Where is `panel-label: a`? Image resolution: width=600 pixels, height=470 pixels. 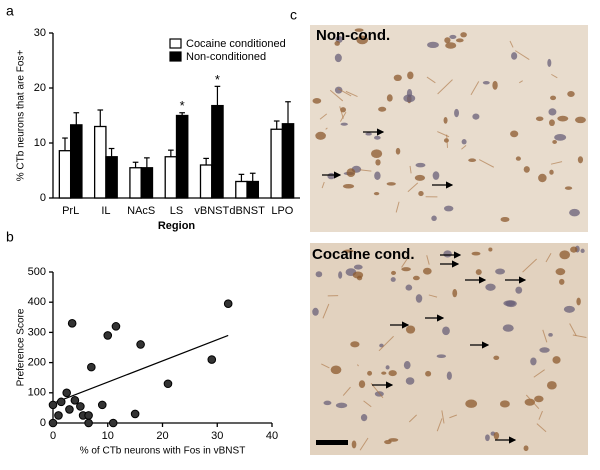
panel-label: a is located at coordinates (10, 11).